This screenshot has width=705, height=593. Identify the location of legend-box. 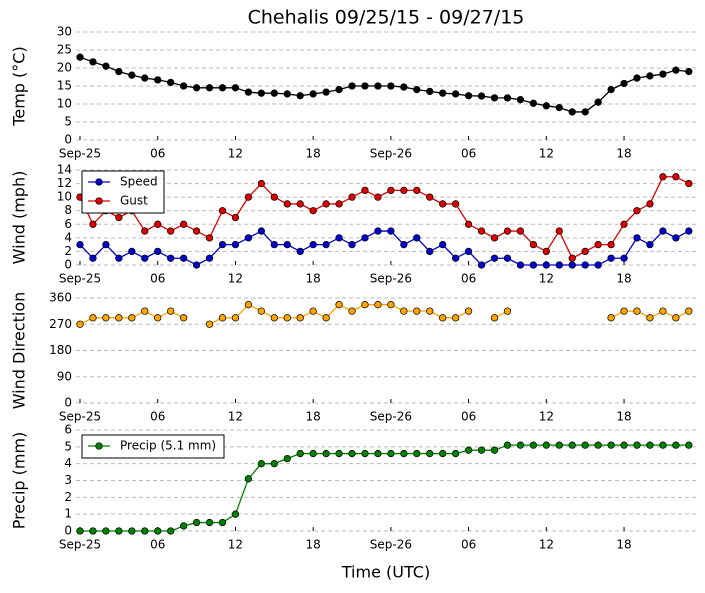
(123, 192).